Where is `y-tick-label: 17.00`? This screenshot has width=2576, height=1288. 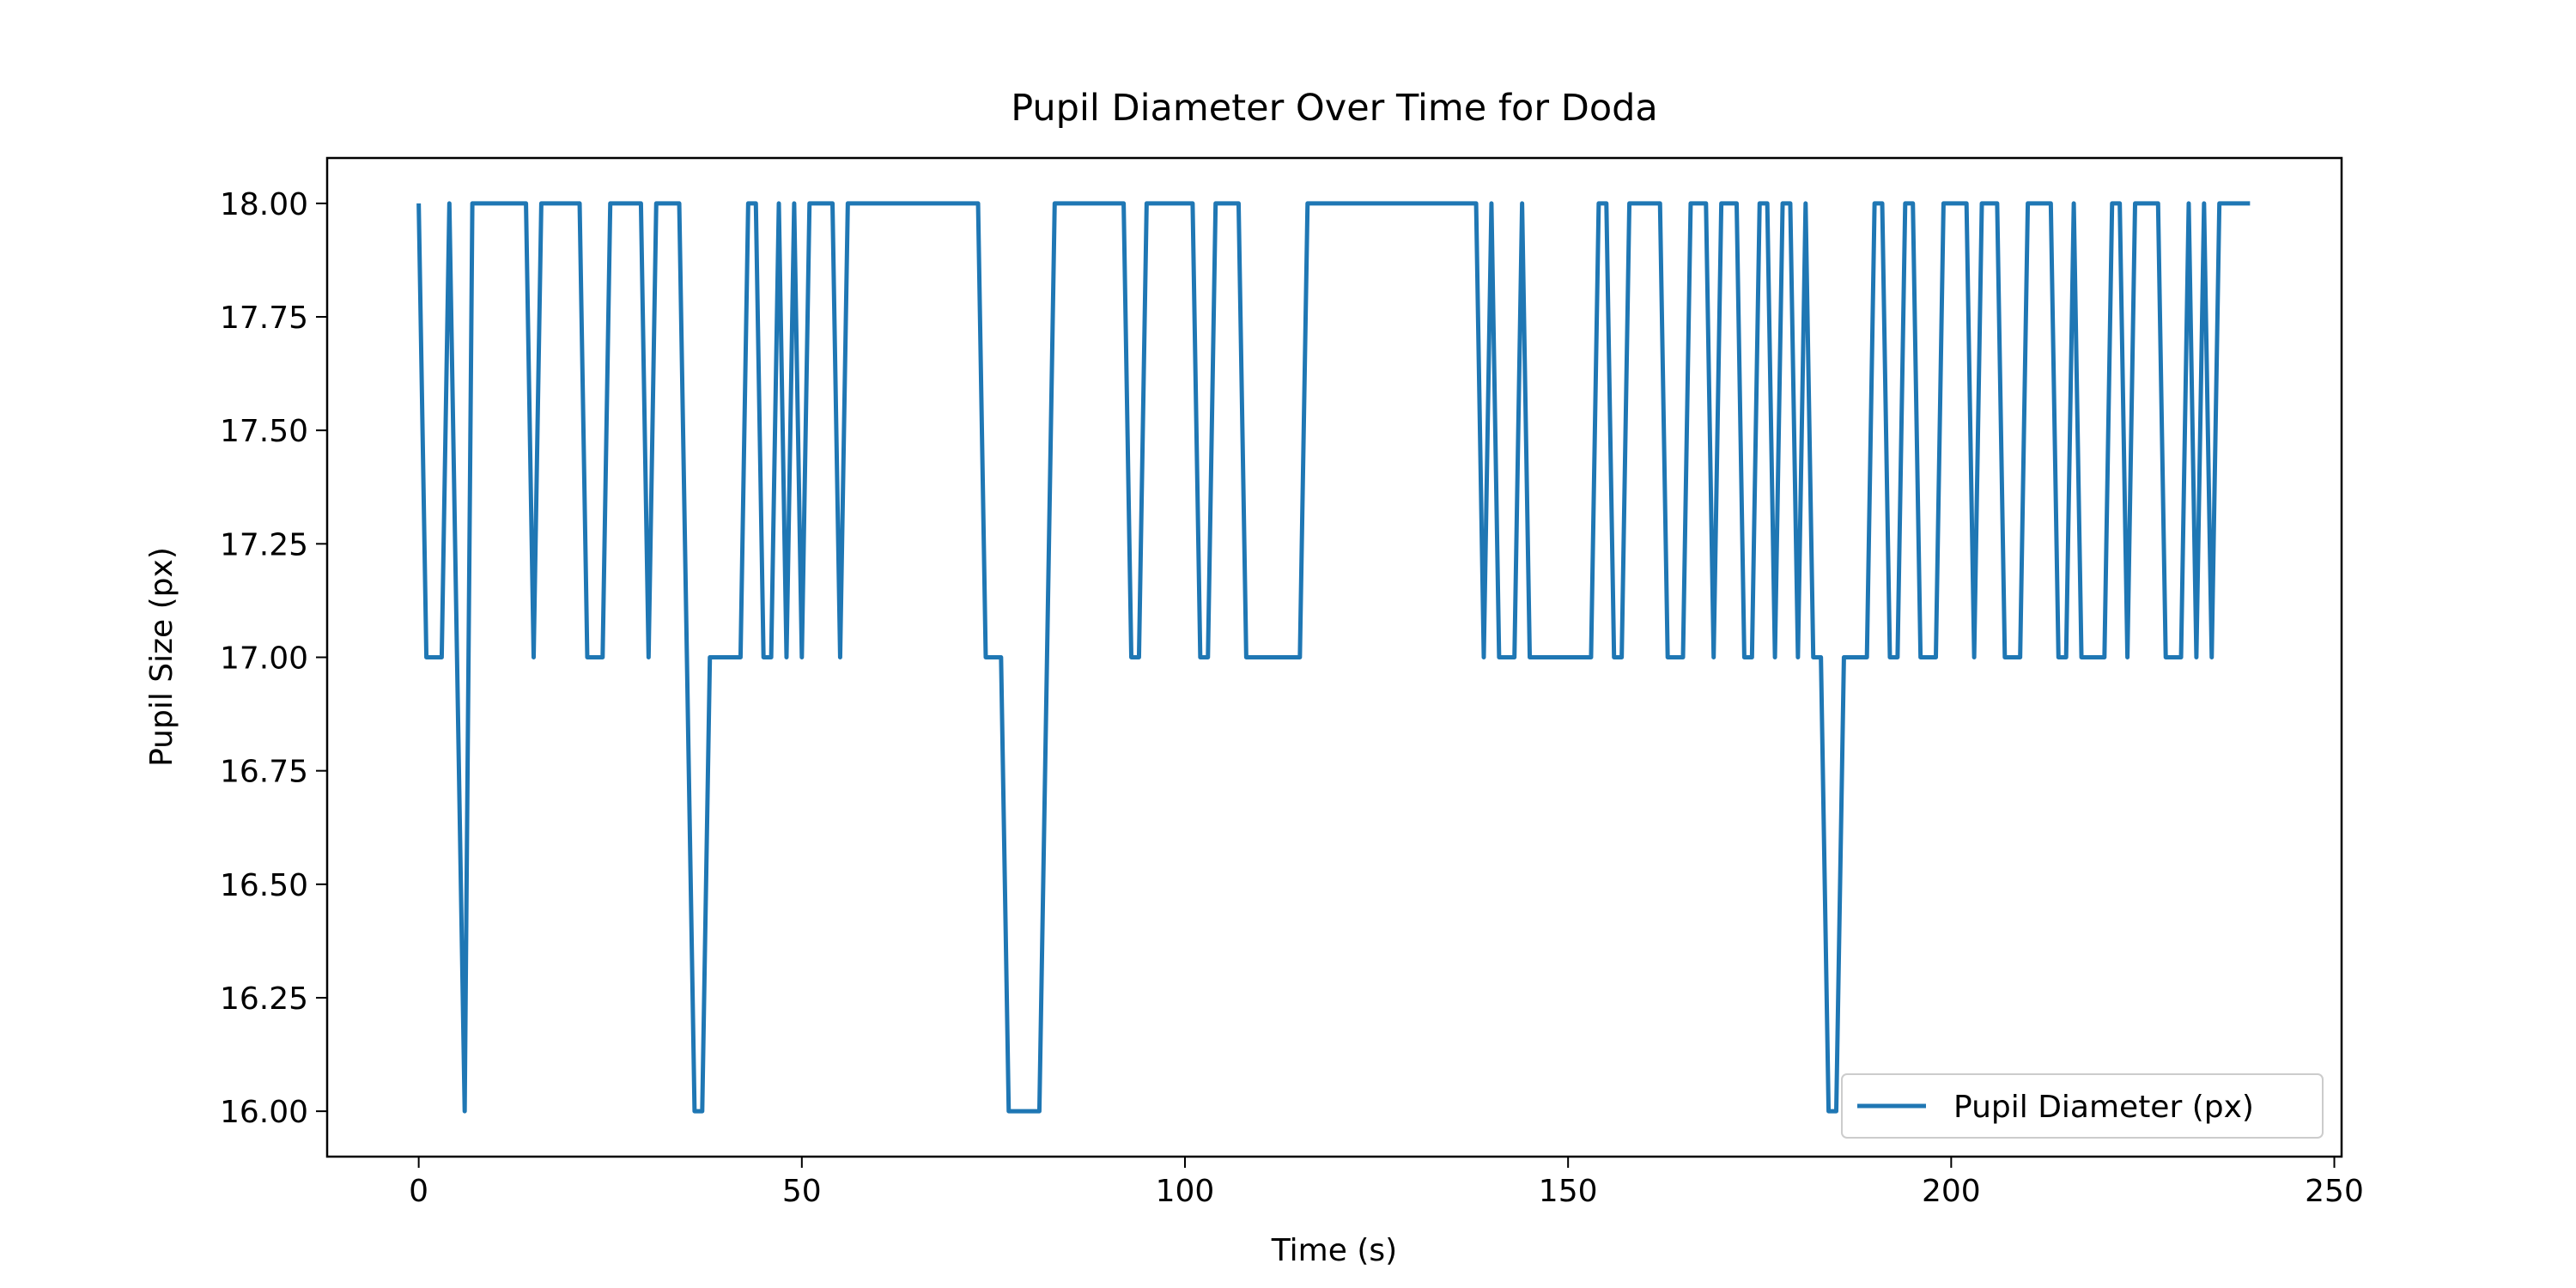
y-tick-label: 17.00 is located at coordinates (264, 659).